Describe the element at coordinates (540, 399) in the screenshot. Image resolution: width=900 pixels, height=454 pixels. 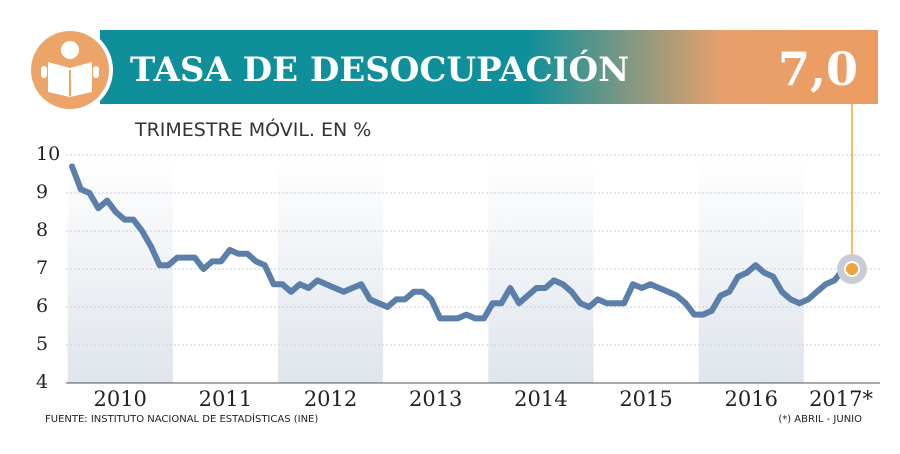
I see `x-tick-label: 2014` at that location.